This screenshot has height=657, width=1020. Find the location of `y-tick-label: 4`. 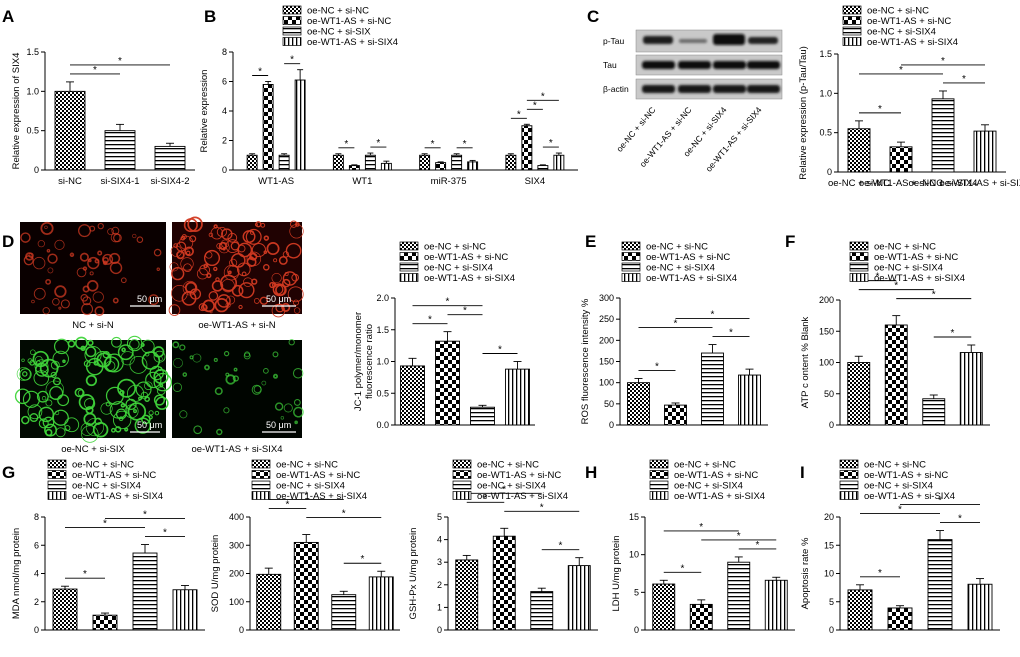

y-tick-label: 4 is located at coordinates (36, 574).